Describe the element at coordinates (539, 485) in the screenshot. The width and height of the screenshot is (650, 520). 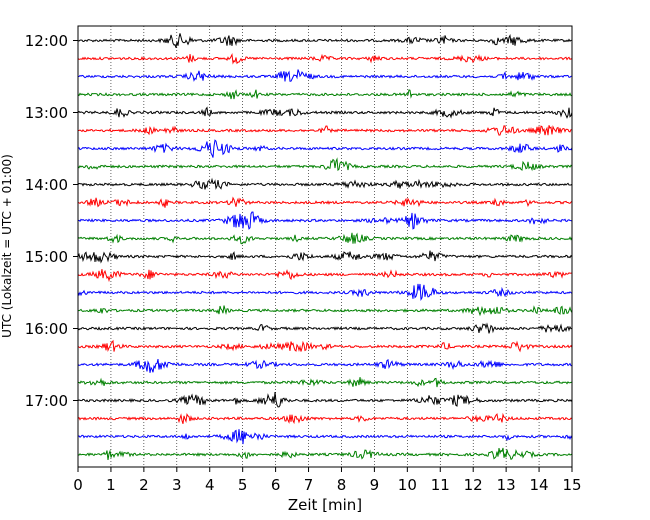
I see `x-tick-label: 14` at that location.